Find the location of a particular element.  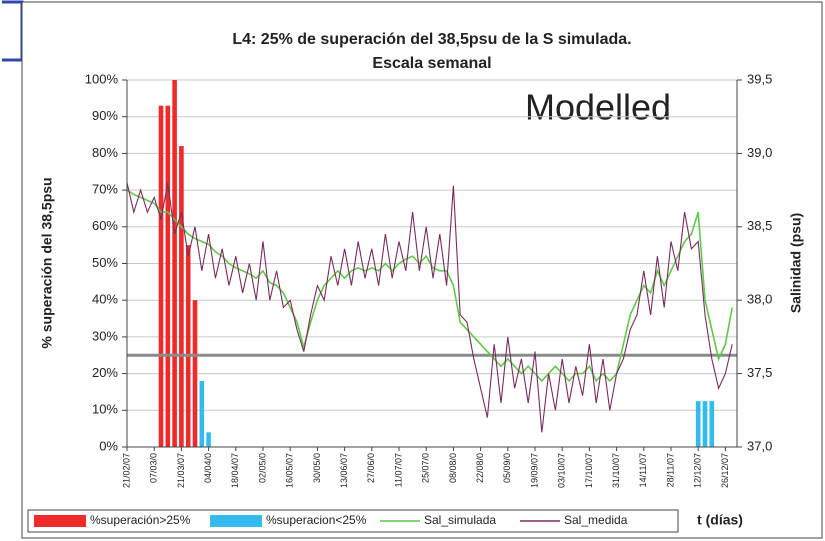

y-axis-label: % superación del 38,5psu is located at coordinates (47, 262).